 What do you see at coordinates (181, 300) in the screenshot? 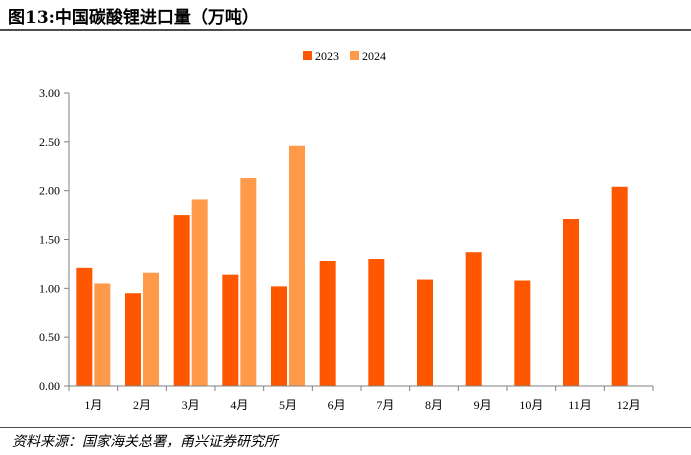
I see `bar-2023-3月` at bounding box center [181, 300].